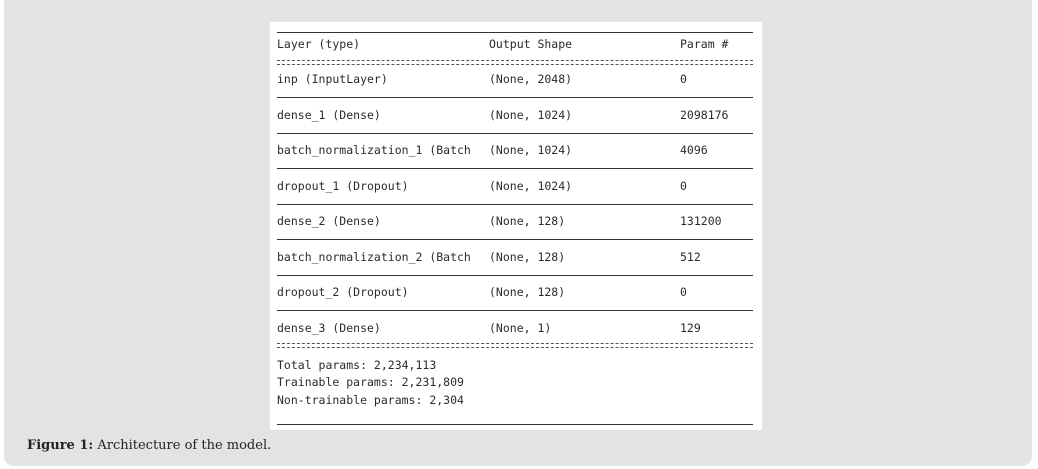 The width and height of the screenshot is (1038, 469). What do you see at coordinates (343, 185) in the screenshot?
I see `row-layer: dropout_1 (Dropout)` at bounding box center [343, 185].